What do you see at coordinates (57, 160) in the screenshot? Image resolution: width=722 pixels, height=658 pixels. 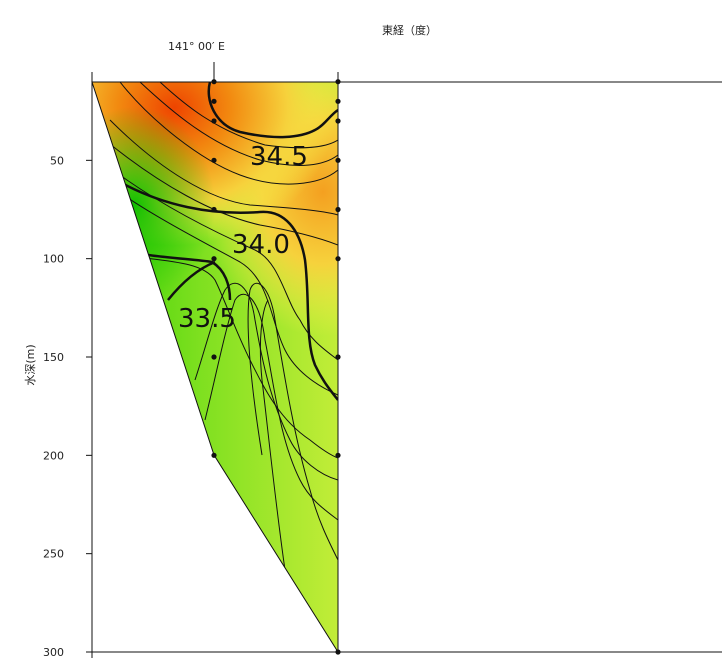 I see `y-tick-label: 50` at bounding box center [57, 160].